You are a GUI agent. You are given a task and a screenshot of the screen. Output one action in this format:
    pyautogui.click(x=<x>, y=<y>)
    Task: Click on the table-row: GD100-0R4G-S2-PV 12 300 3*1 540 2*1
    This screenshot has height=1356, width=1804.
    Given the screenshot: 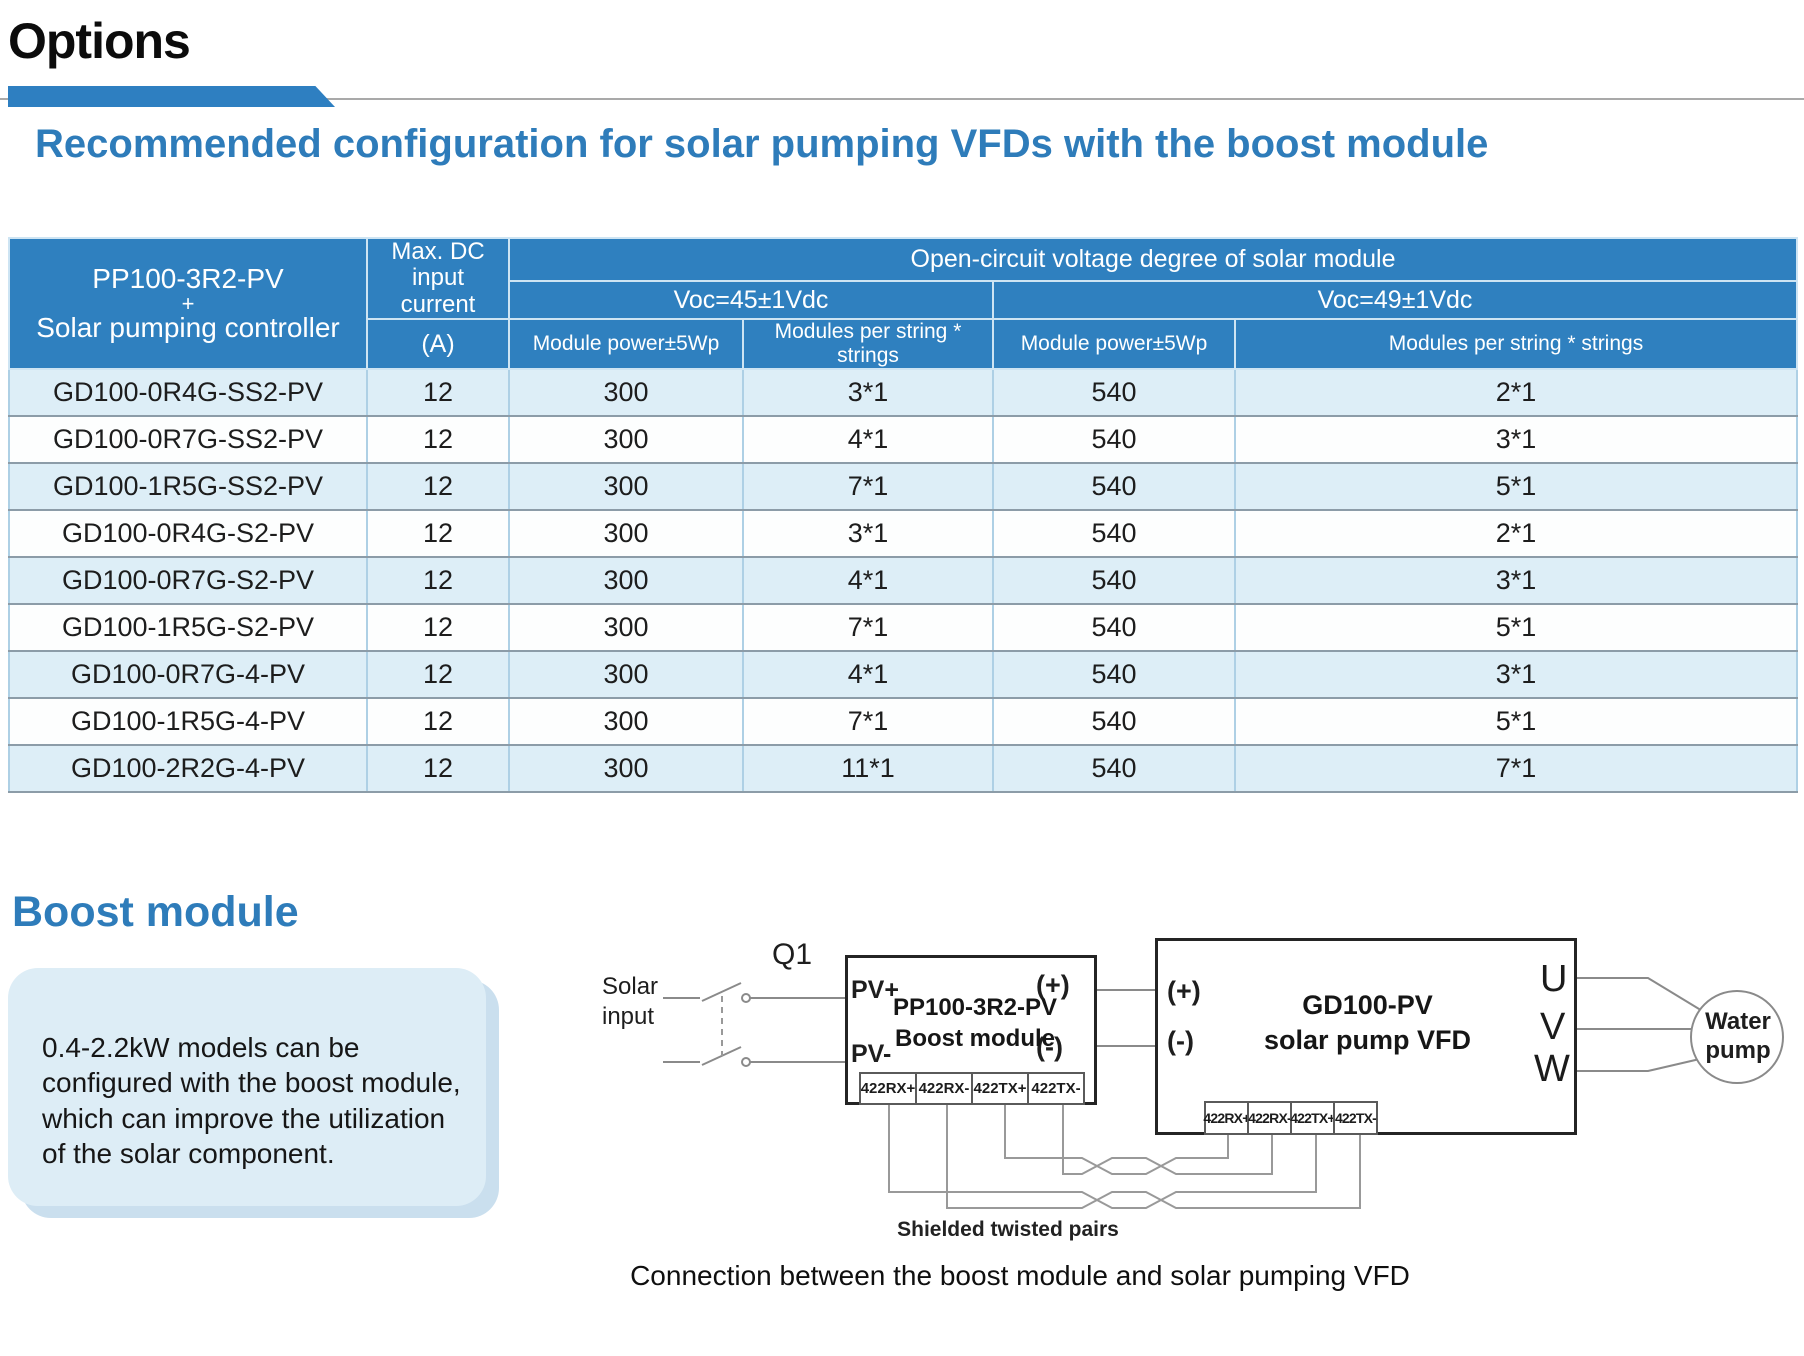 What is the action you would take?
    pyautogui.click(x=903, y=534)
    